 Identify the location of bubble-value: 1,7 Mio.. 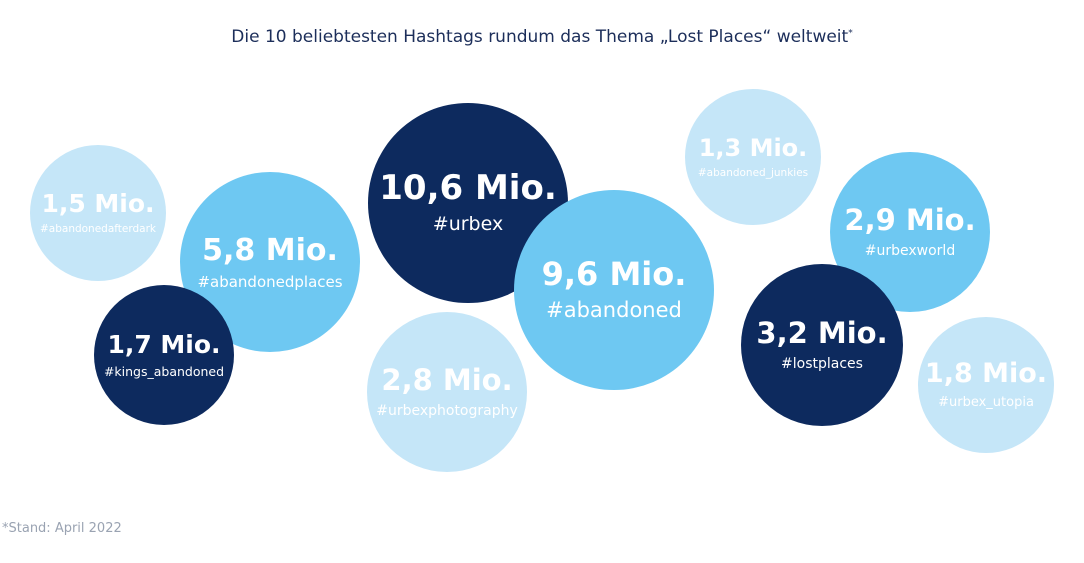
(164, 344).